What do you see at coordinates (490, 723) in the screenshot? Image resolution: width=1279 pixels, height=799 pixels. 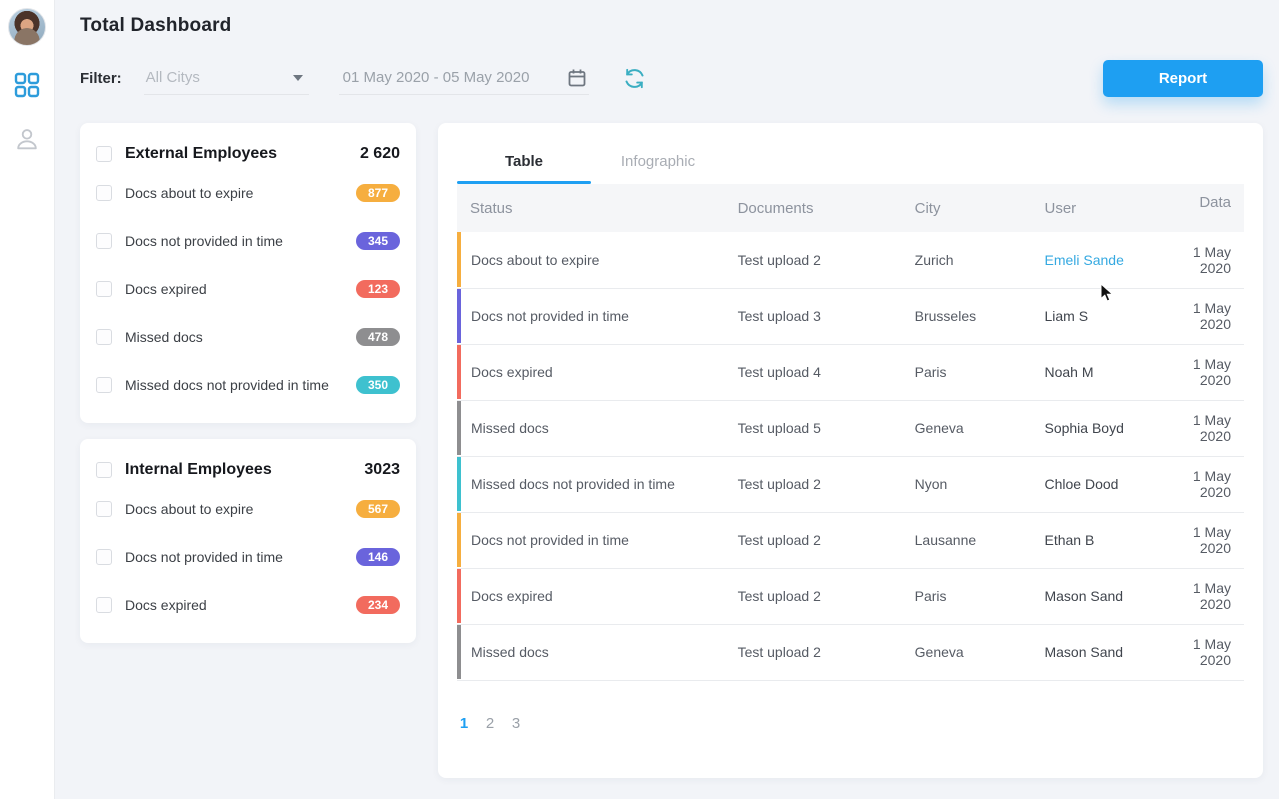 I see `page-button-2: 2` at bounding box center [490, 723].